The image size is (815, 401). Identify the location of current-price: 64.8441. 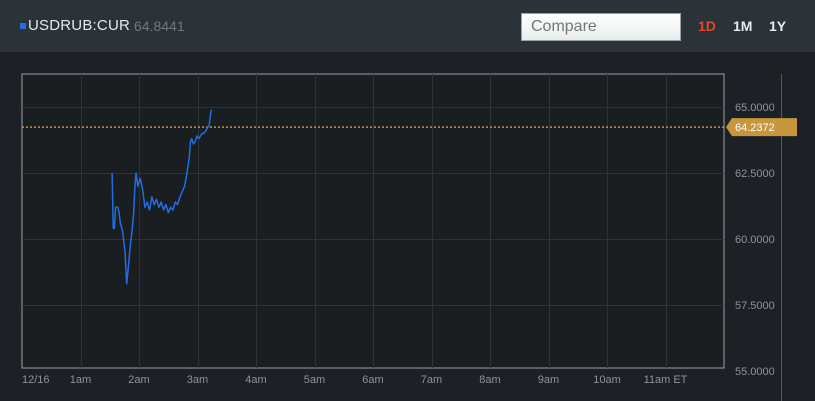
(159, 26).